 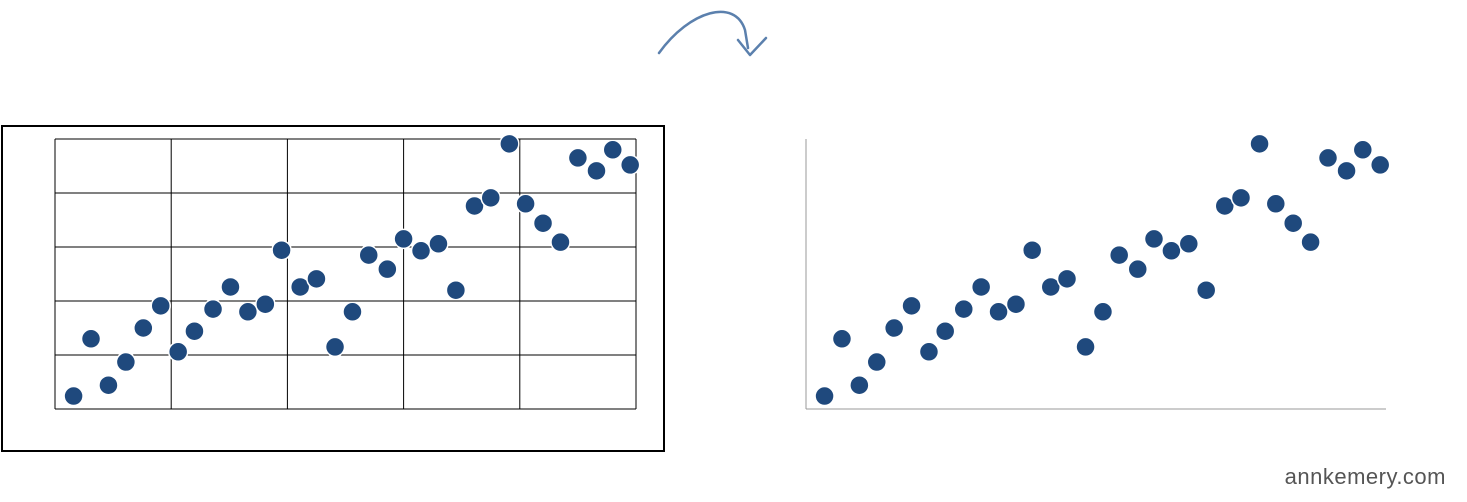 What do you see at coordinates (1365, 476) in the screenshot?
I see `credit: annkemery.com` at bounding box center [1365, 476].